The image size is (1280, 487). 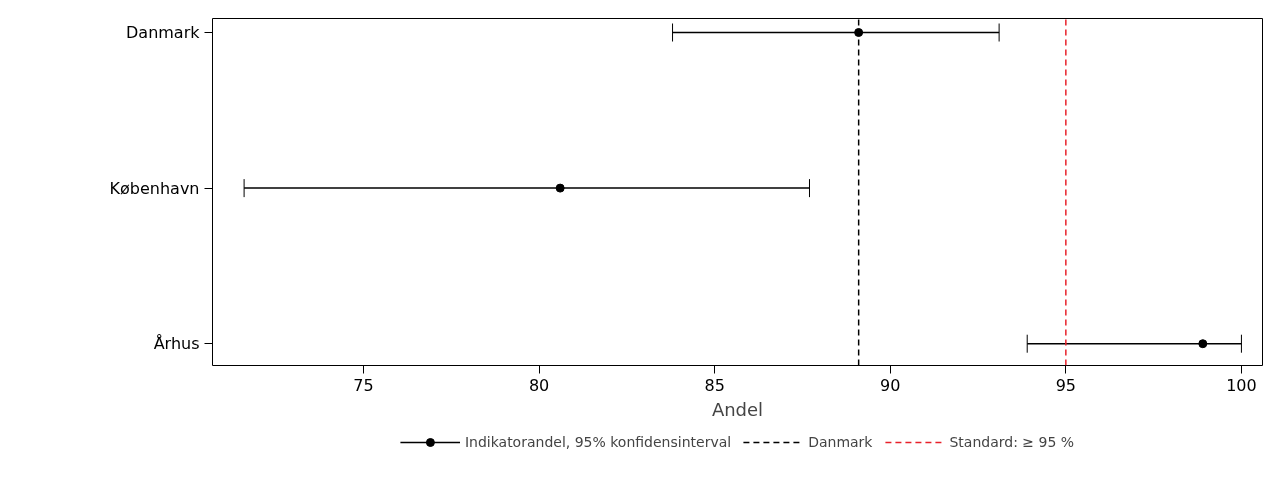 I want to click on x-tick-label: 100, so click(x=1241, y=385).